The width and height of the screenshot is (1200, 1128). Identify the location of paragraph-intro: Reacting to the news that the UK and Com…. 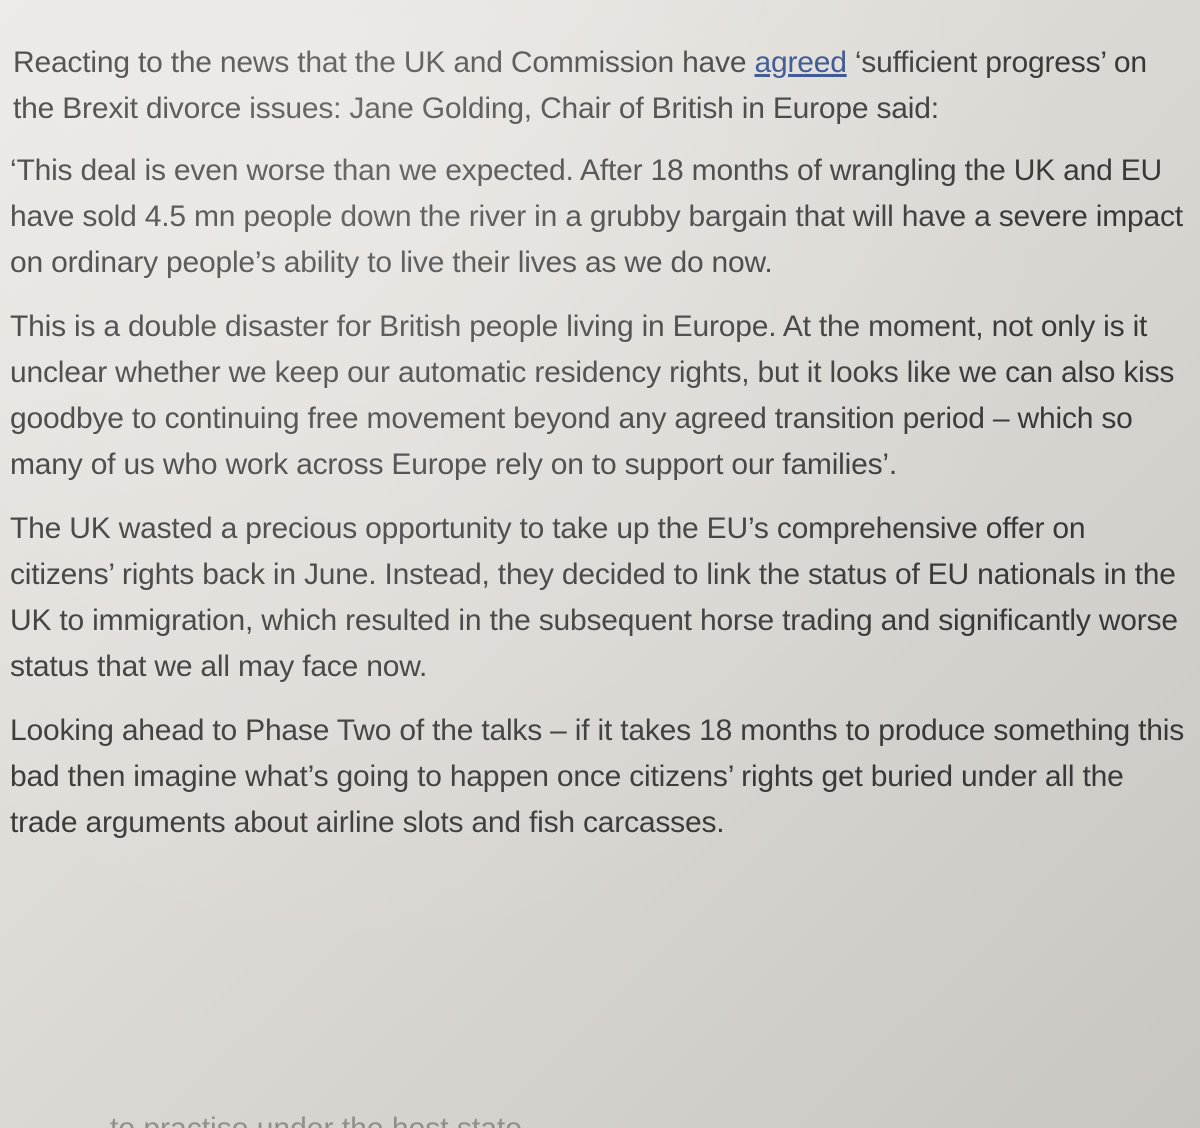
(599, 86).